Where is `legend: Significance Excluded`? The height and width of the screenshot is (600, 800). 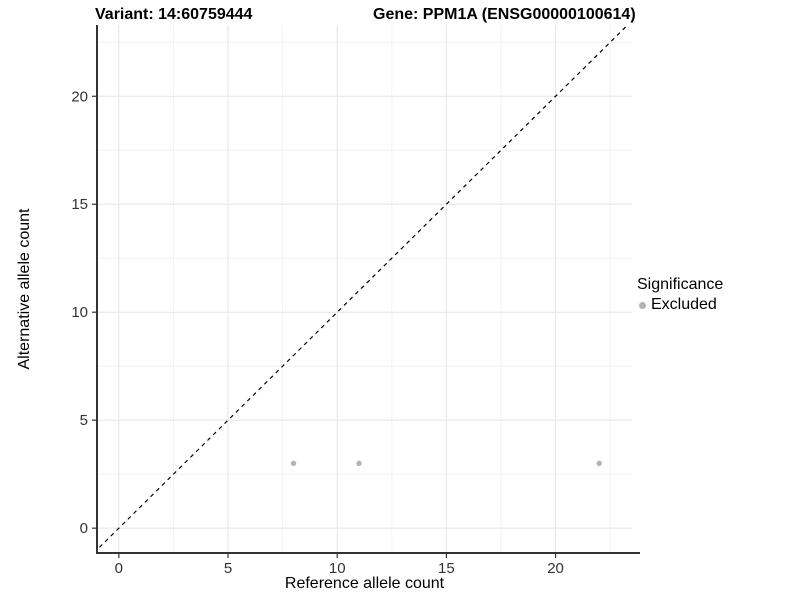
legend: Significance Excluded is located at coordinates (680, 295).